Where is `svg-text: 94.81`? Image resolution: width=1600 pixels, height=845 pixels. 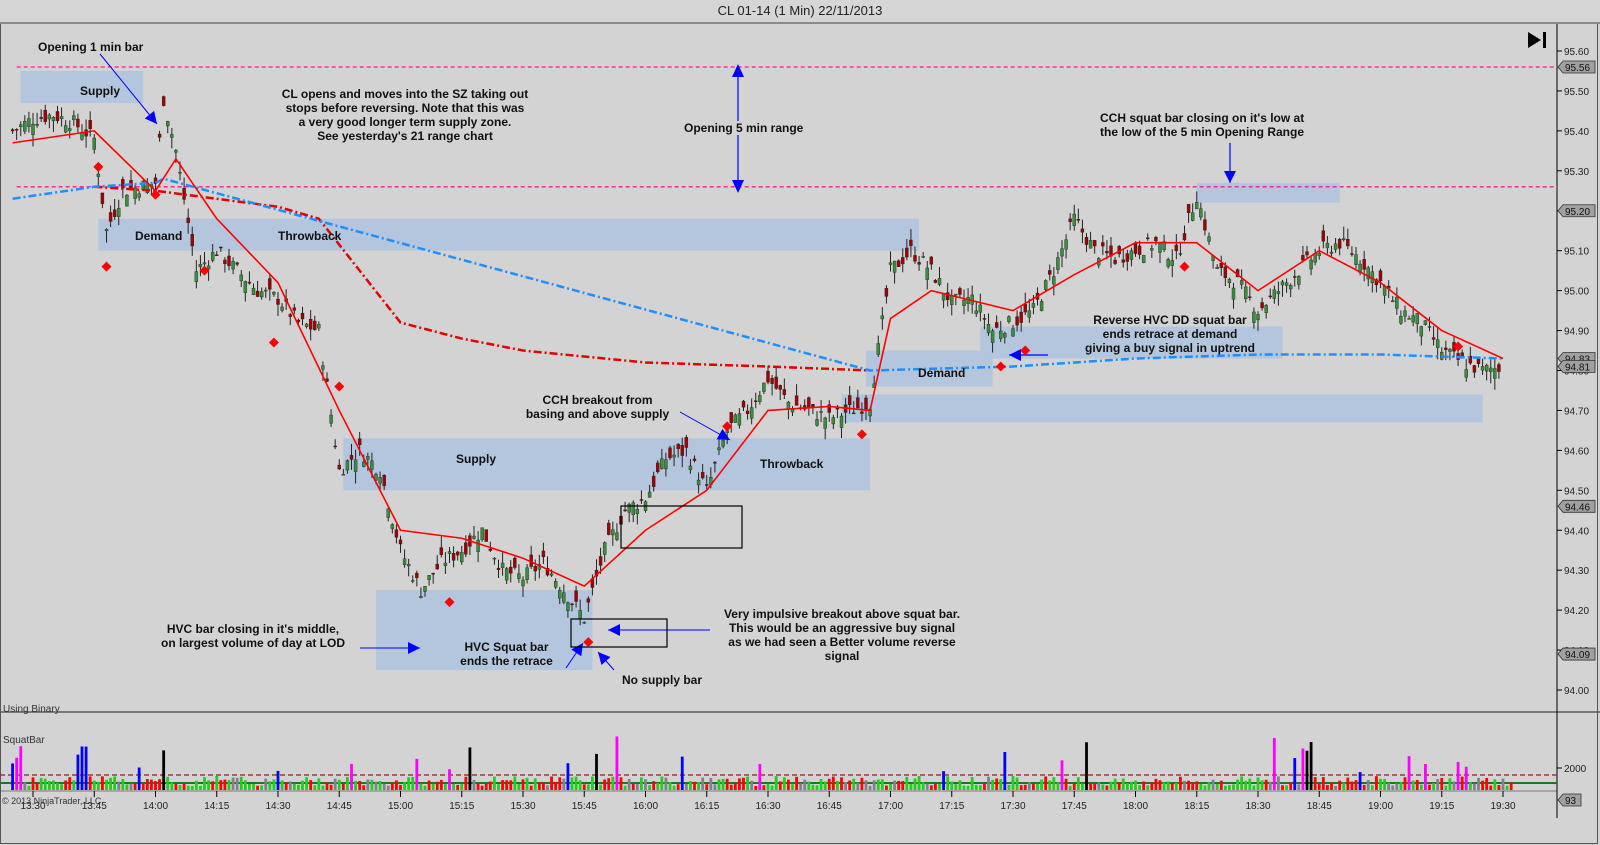
svg-text: 94.81 is located at coordinates (1577, 368).